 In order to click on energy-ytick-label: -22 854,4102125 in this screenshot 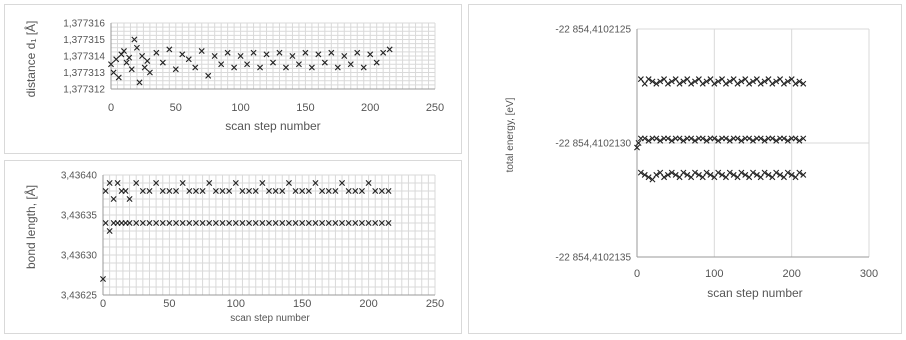, I will do `click(593, 30)`.